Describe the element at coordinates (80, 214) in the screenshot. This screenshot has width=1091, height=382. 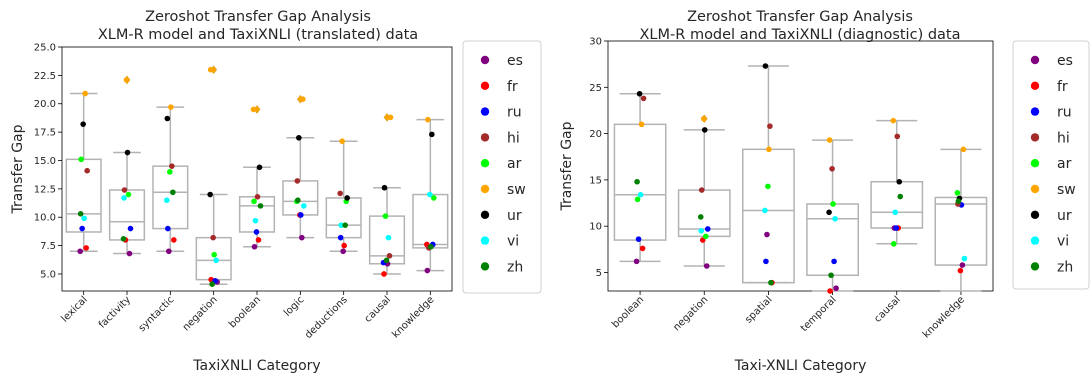
I see `point-zh-lexical` at that location.